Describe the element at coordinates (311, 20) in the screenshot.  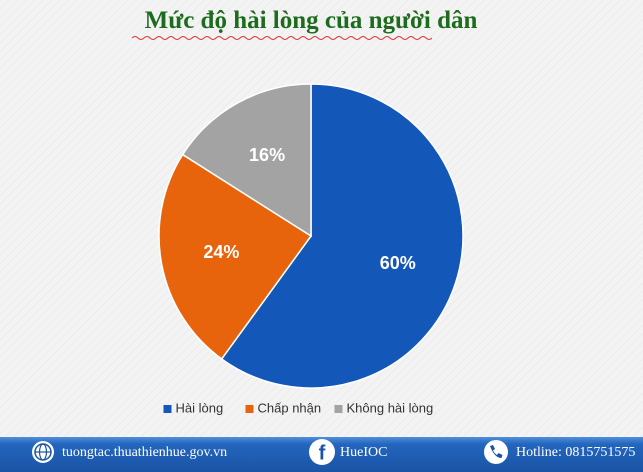
I see `chart-title: Mức độ hài lòng của người dân` at that location.